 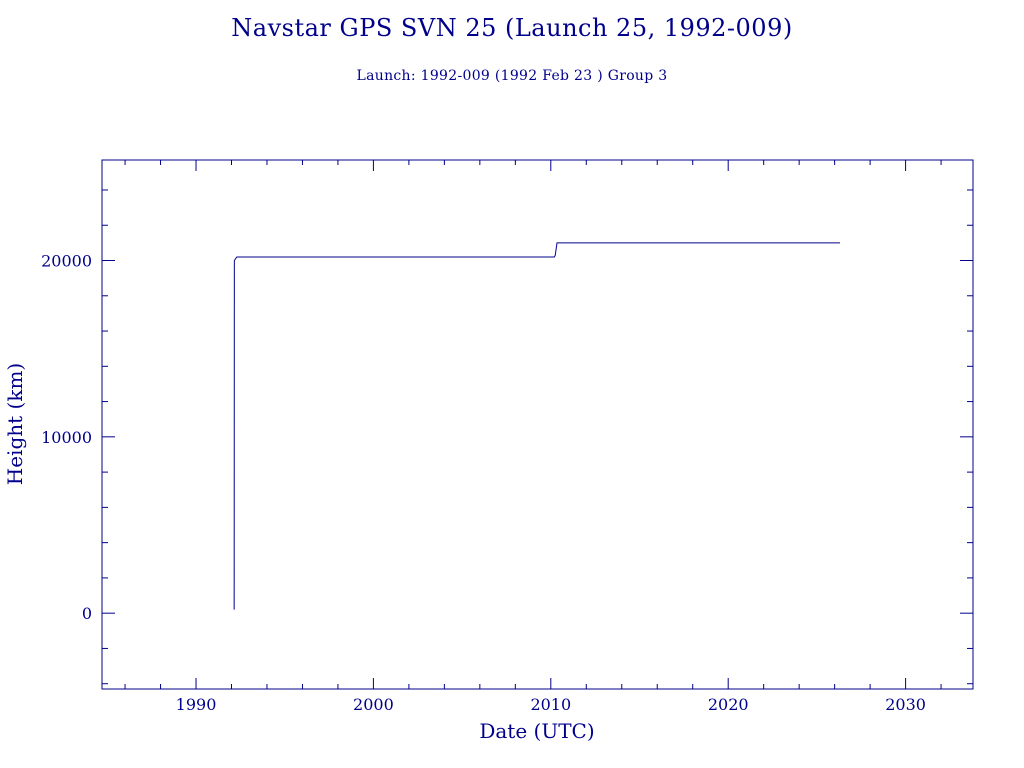 What do you see at coordinates (87, 613) in the screenshot?
I see `y-tick-label: 0` at bounding box center [87, 613].